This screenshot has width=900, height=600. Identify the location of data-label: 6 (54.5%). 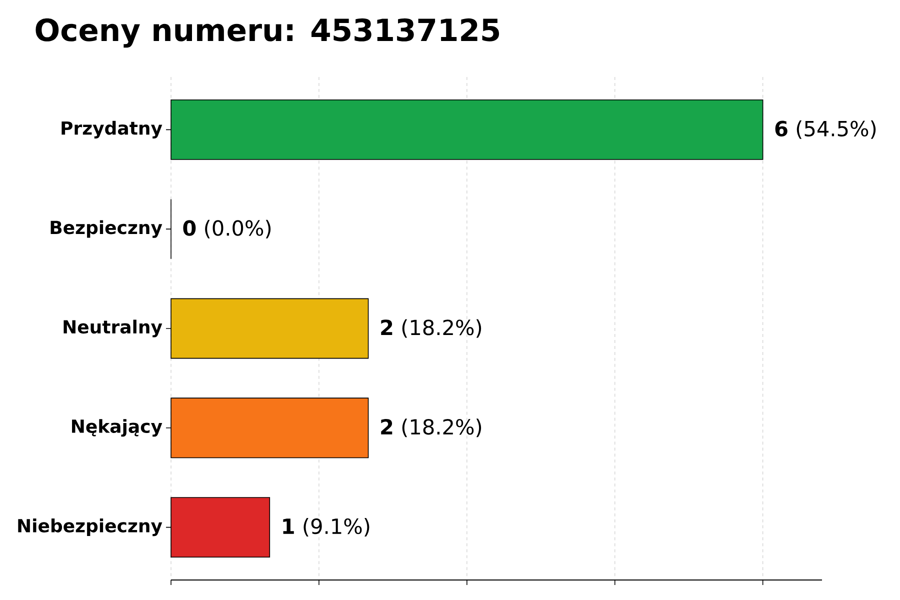
(825, 129).